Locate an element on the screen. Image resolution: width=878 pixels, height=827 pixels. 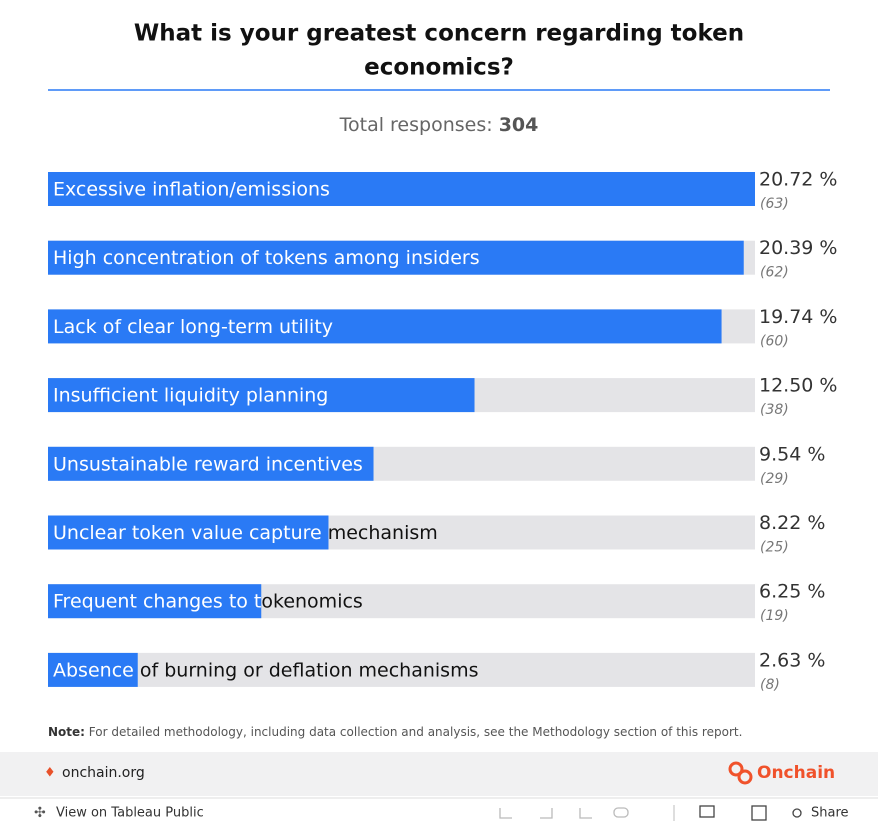
value-label: 12.50 % is located at coordinates (798, 386).